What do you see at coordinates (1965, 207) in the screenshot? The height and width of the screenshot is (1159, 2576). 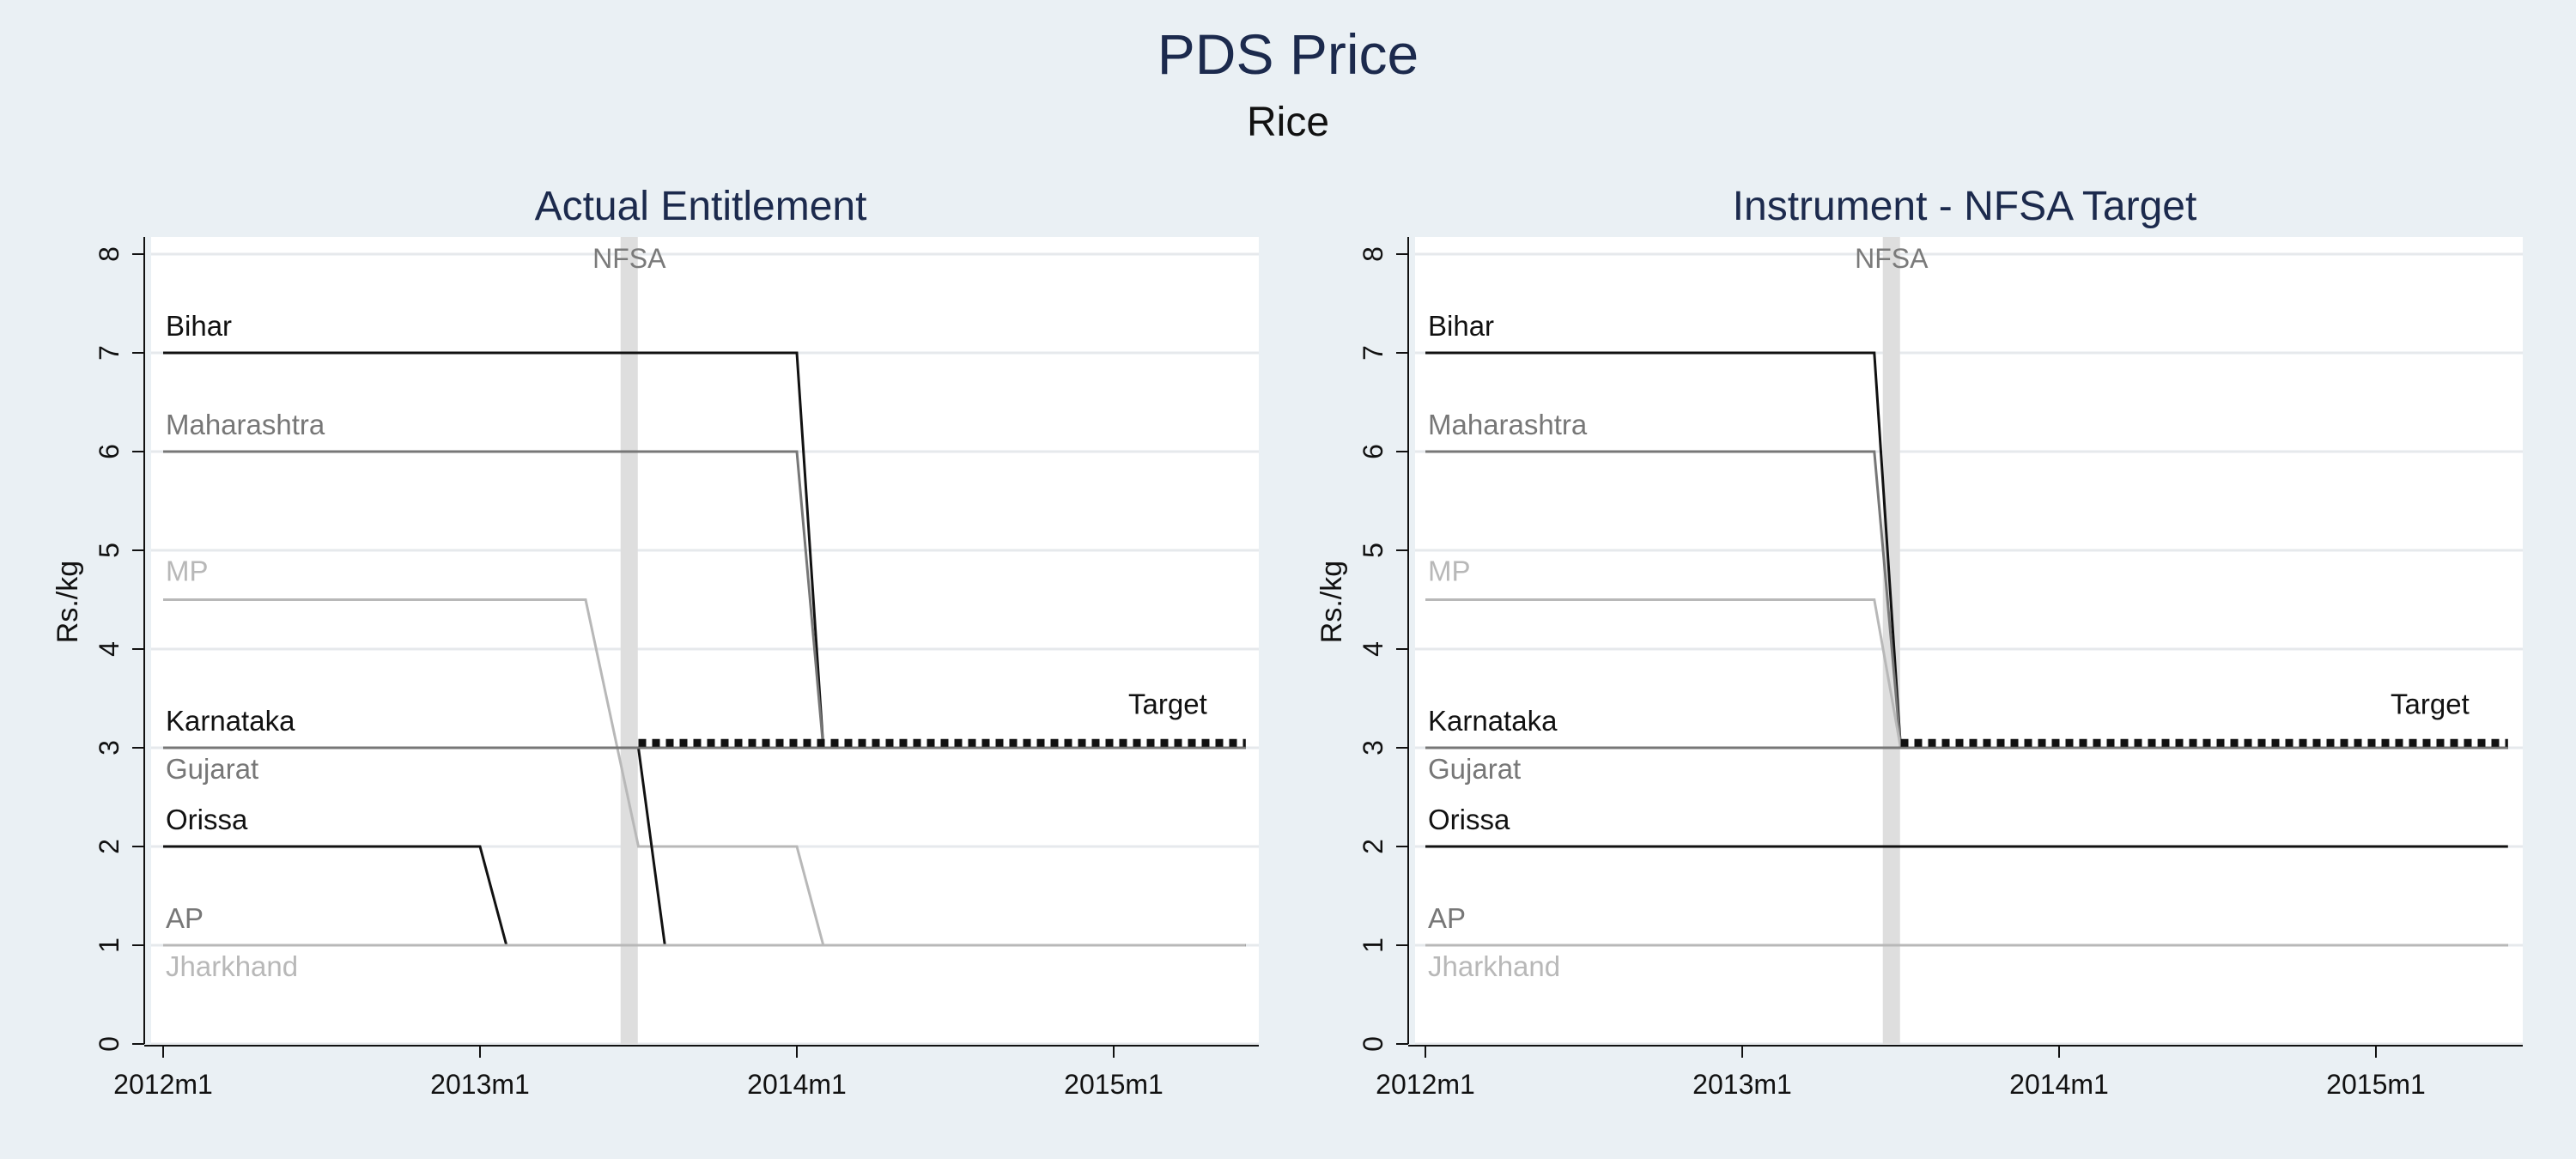 I see `panel-title: Instrument - NFSA Target` at bounding box center [1965, 207].